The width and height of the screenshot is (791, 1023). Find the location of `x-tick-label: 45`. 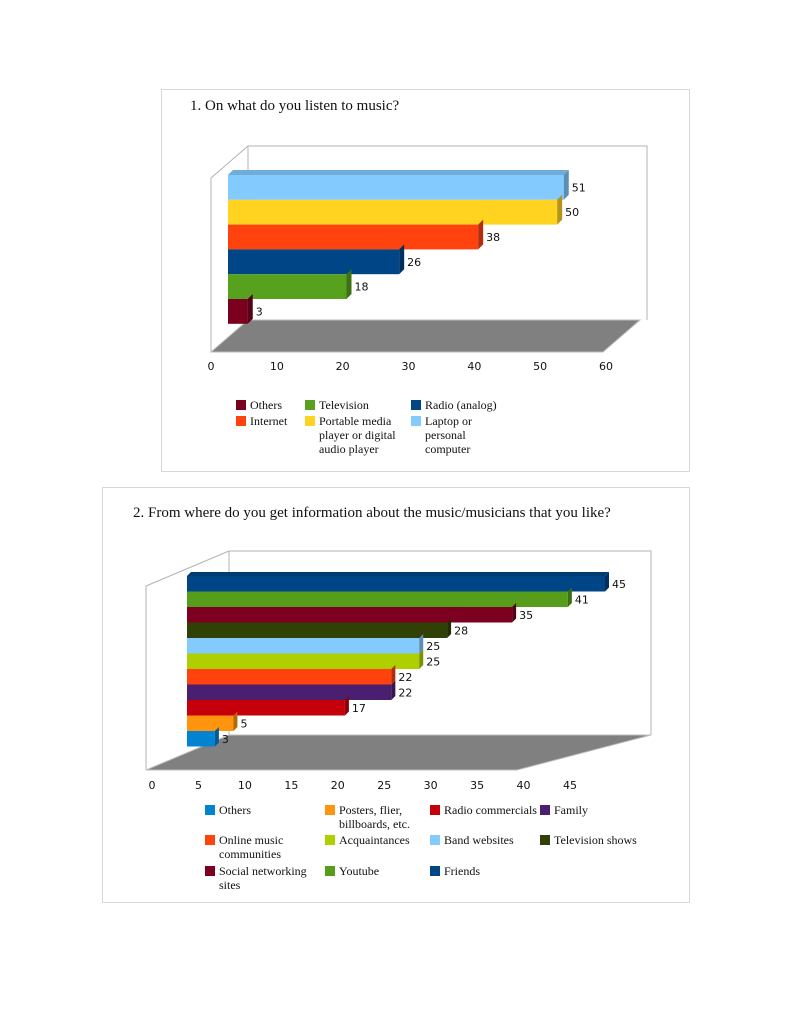

x-tick-label: 45 is located at coordinates (570, 785).